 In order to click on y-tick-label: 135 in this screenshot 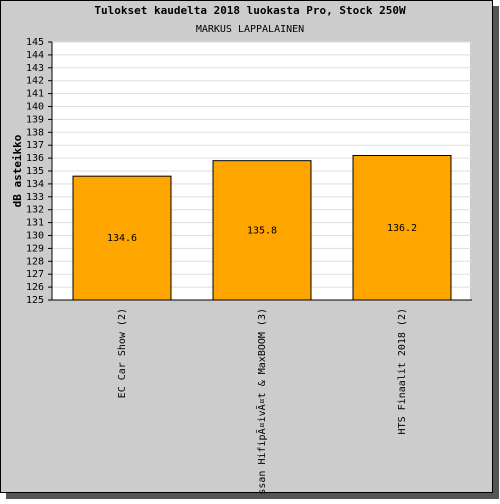, I will do `click(35, 171)`.